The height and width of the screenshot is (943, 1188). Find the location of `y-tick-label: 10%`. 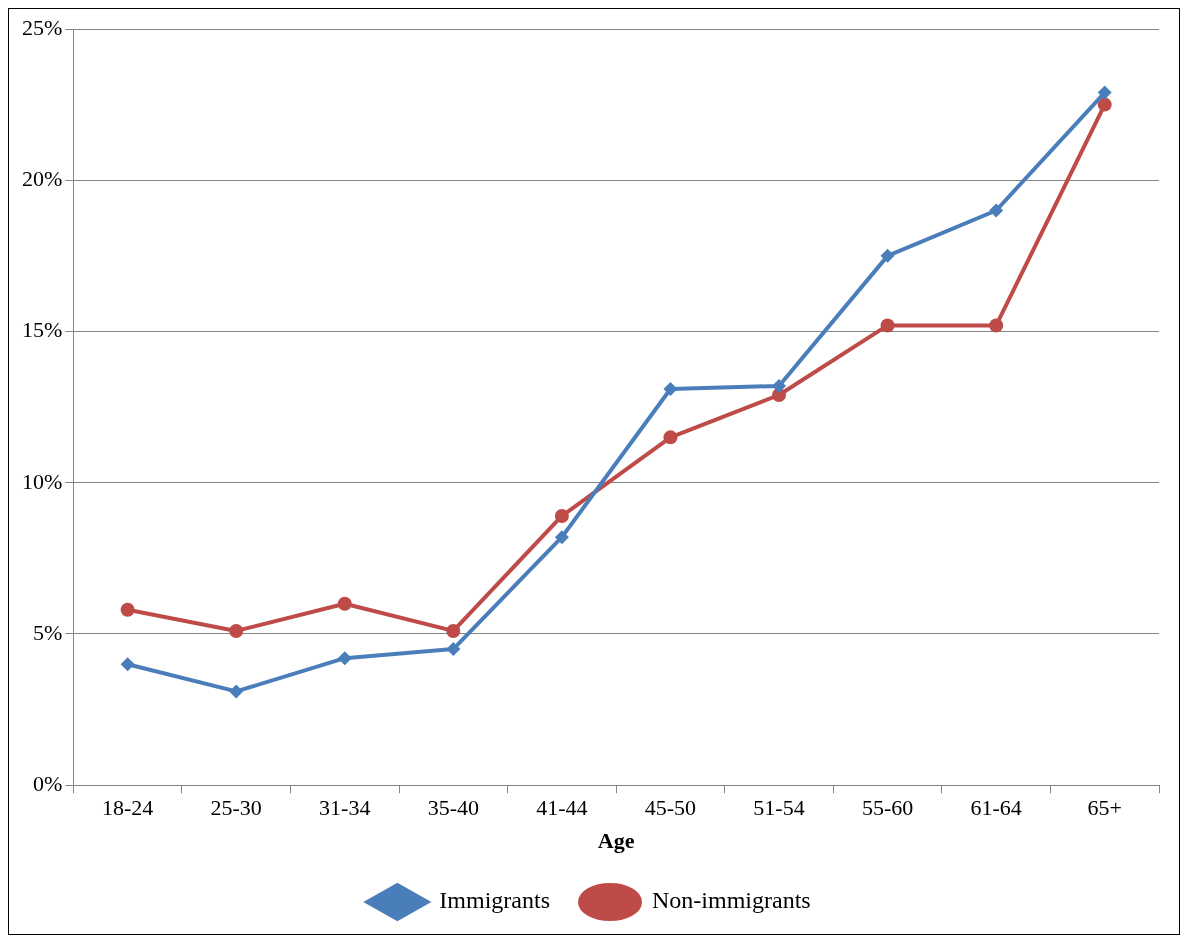

y-tick-label: 10% is located at coordinates (42, 481).